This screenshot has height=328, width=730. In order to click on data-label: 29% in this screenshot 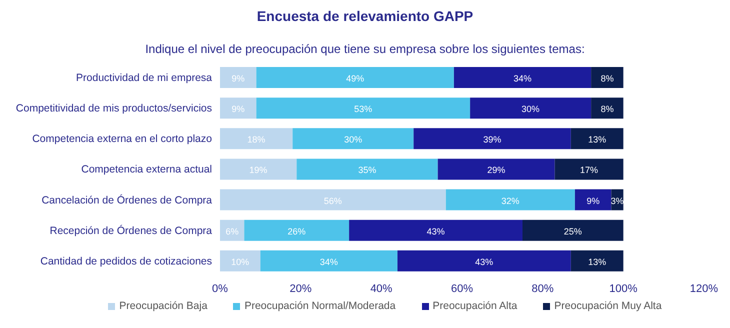, I will do `click(496, 170)`.